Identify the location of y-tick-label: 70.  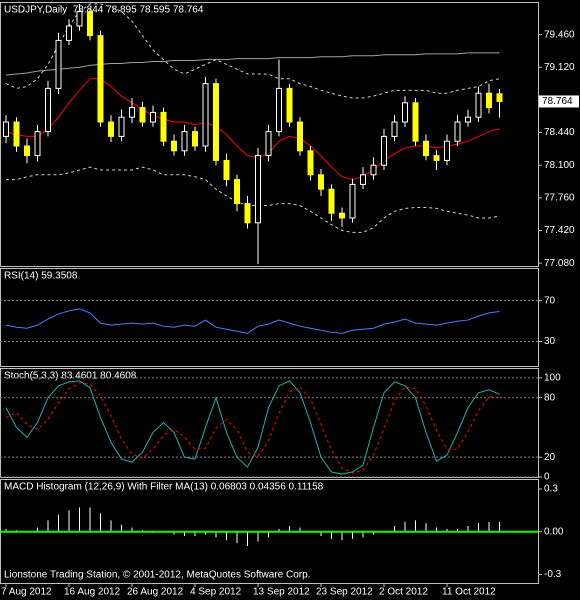
(550, 300).